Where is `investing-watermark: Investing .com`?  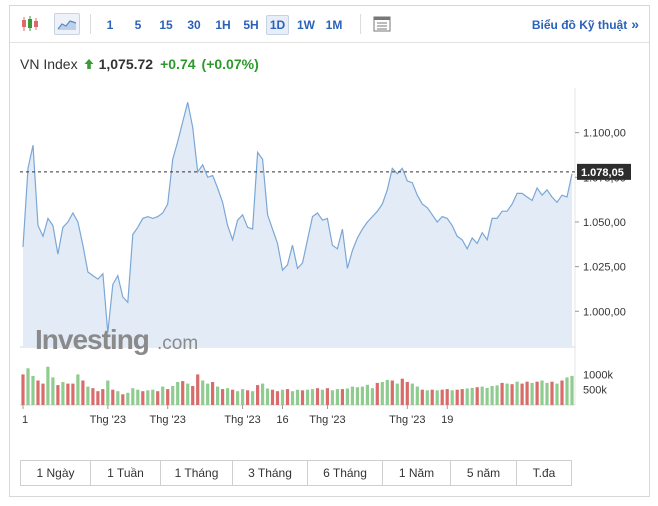 investing-watermark: Investing .com is located at coordinates (116, 339).